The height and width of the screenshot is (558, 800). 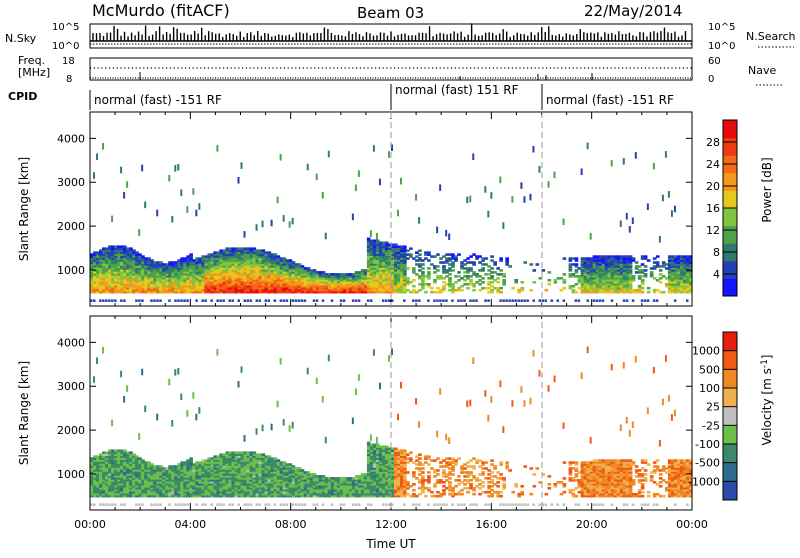 What do you see at coordinates (391, 76) in the screenshot?
I see `nave-marks` at bounding box center [391, 76].